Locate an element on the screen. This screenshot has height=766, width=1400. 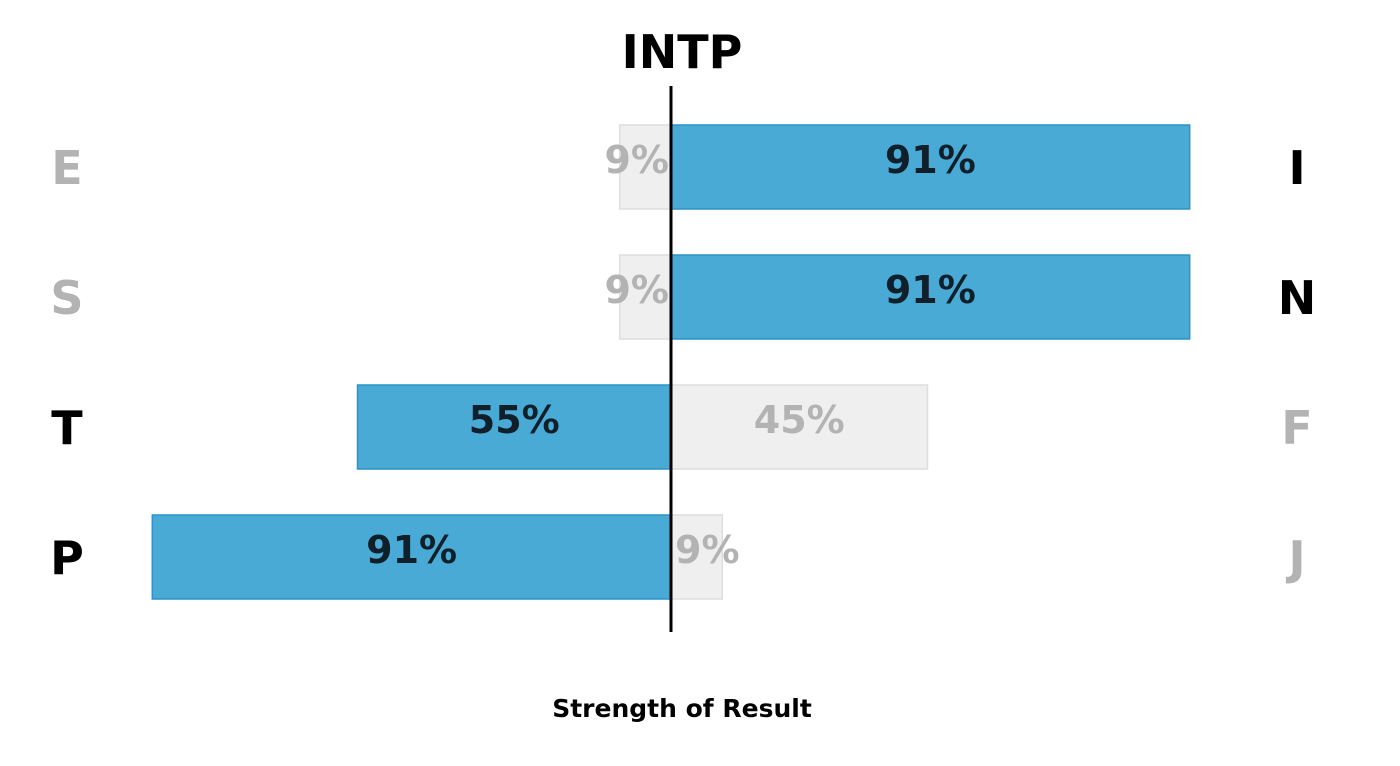
trait-letter-right: J is located at coordinates (1295, 558).